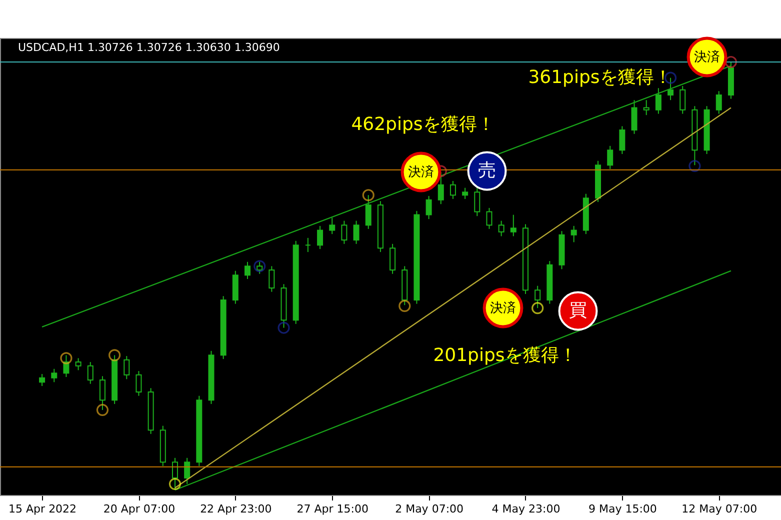 The height and width of the screenshot is (520, 781). I want to click on x-tick-label: 4 May 23:00, so click(526, 509).